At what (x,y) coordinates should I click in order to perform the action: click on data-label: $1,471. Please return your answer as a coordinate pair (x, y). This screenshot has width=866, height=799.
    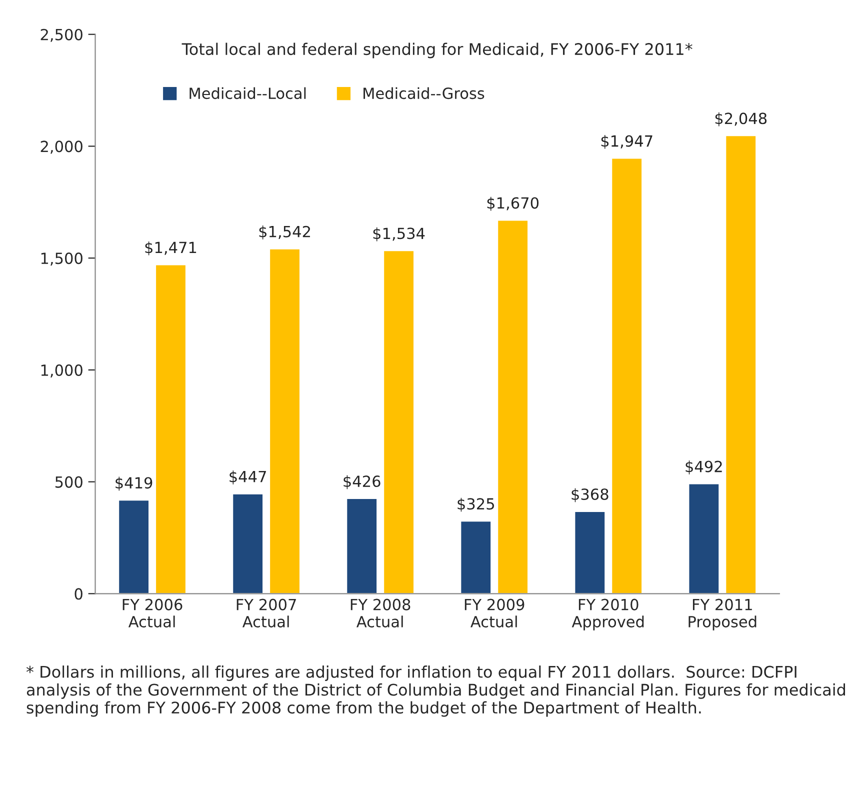
    Looking at the image, I should click on (170, 248).